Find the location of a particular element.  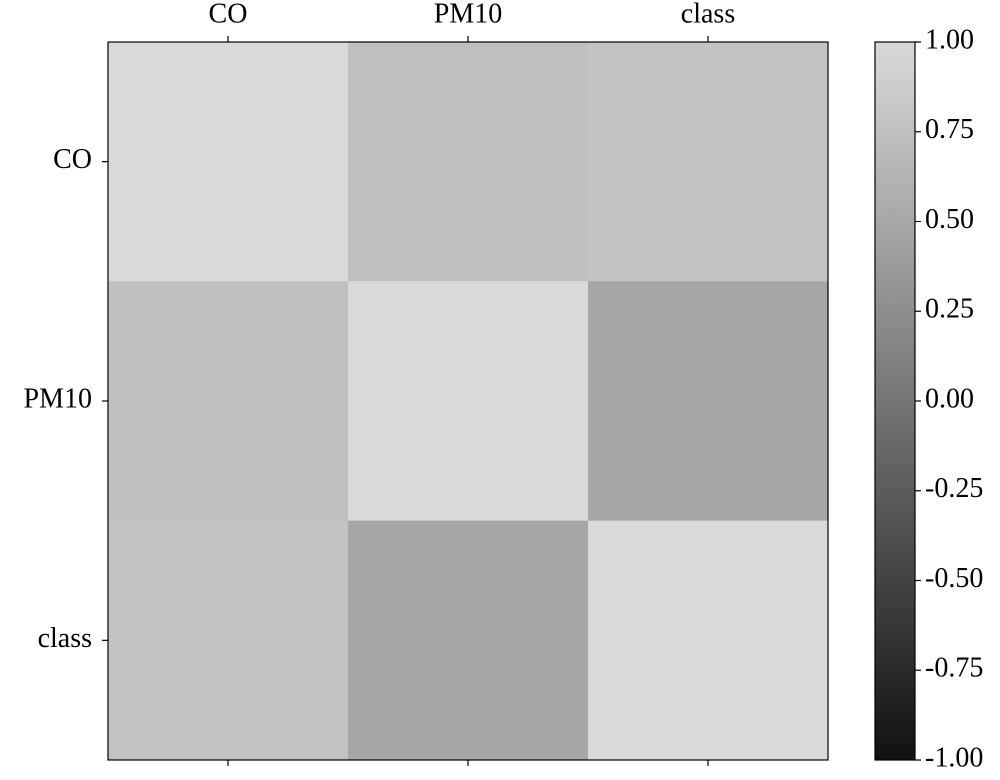

y-tick-label: class is located at coordinates (65, 638).